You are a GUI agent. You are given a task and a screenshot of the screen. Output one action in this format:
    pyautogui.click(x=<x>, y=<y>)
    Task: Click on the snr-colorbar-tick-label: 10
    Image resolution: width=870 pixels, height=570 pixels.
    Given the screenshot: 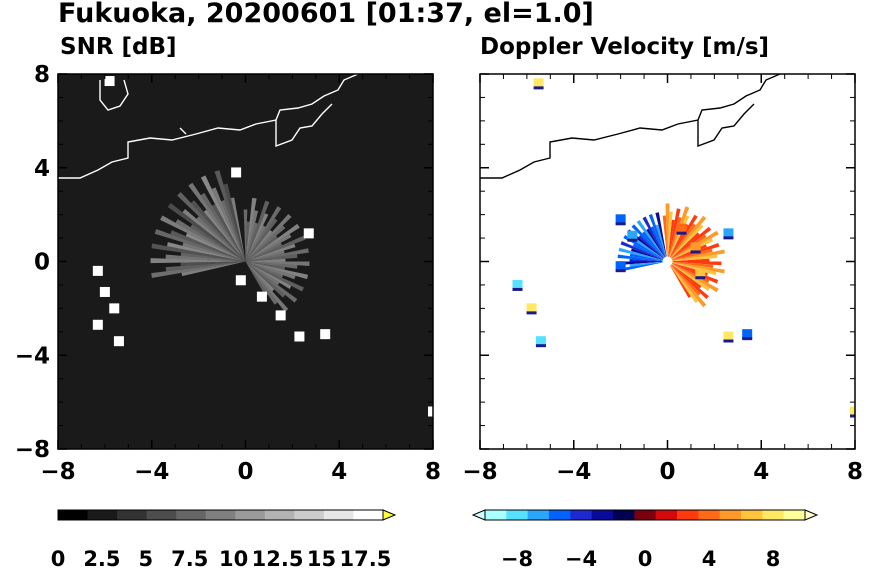 What is the action you would take?
    pyautogui.click(x=233, y=558)
    